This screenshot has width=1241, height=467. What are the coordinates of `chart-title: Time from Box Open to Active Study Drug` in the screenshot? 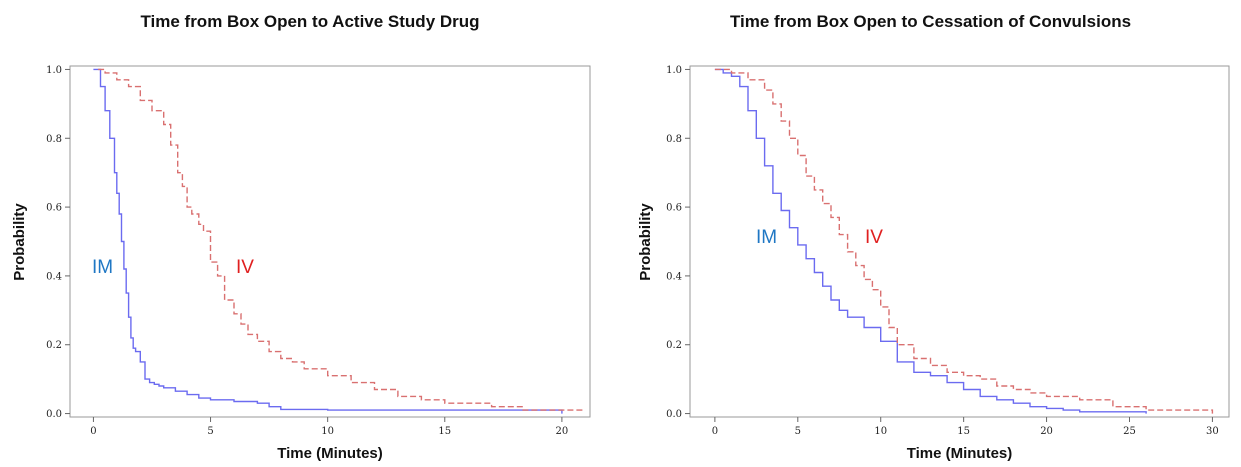 It's located at (310, 21).